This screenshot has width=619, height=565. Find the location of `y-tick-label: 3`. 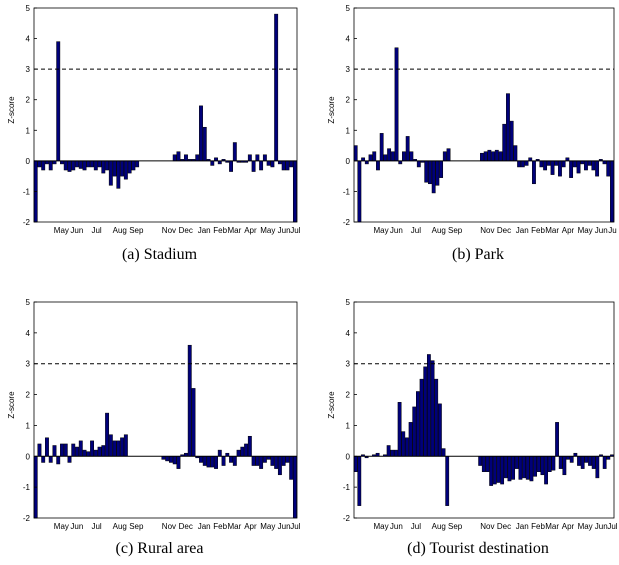

y-tick-label: 3 is located at coordinates (28, 69).